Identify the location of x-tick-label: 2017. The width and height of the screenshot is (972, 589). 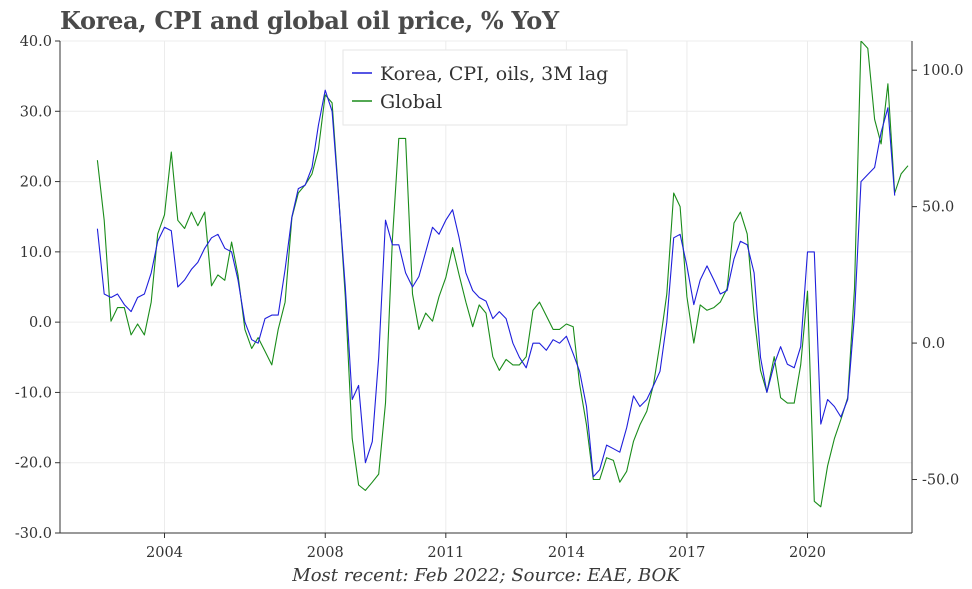
(686, 553).